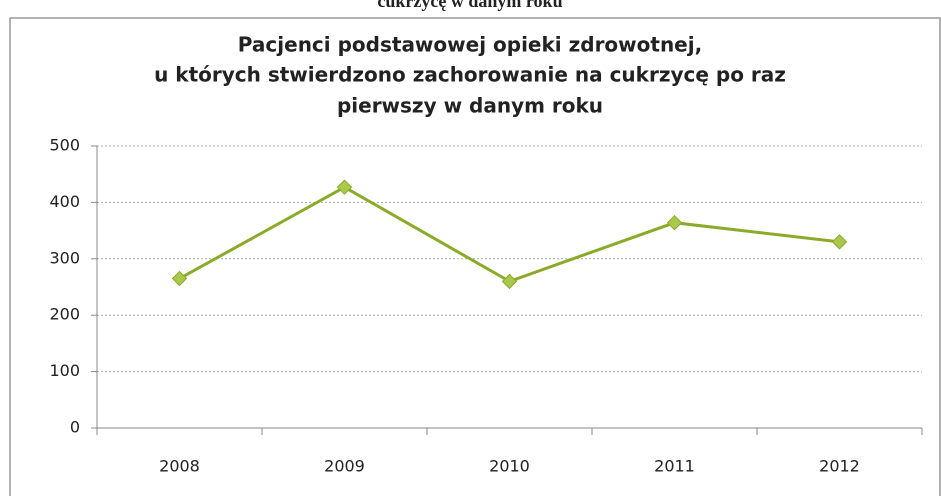  I want to click on x-tick-label: 2008, so click(179, 466).